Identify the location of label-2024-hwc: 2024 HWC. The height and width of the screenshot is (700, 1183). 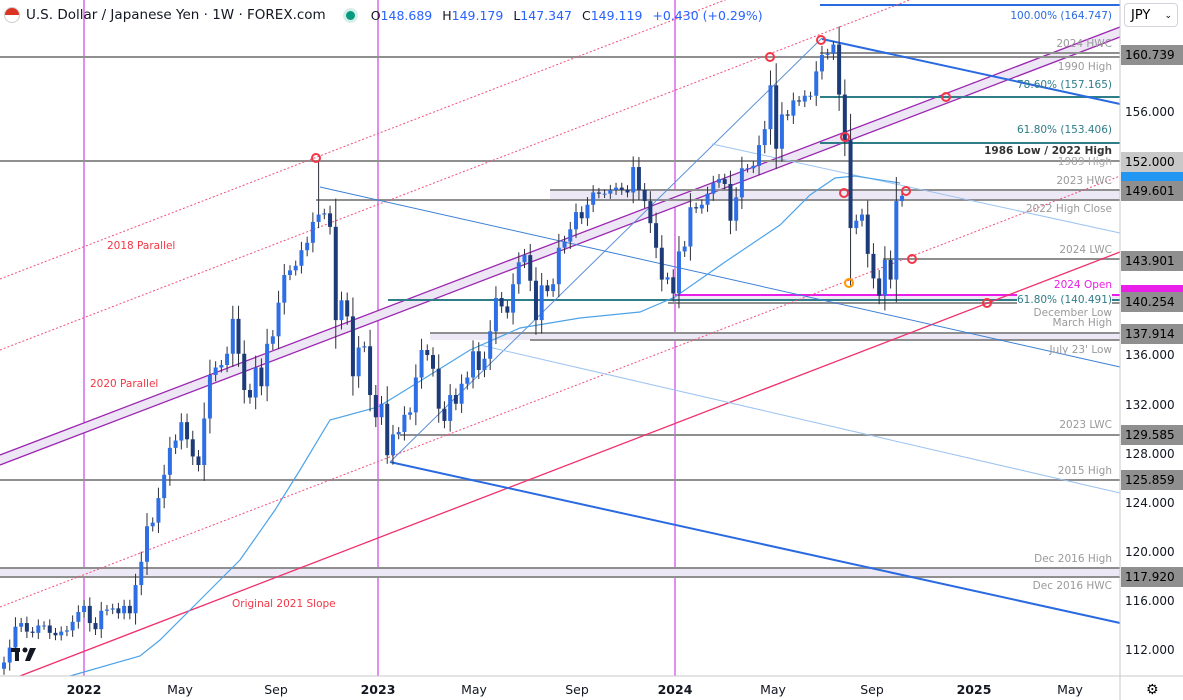
(1084, 44).